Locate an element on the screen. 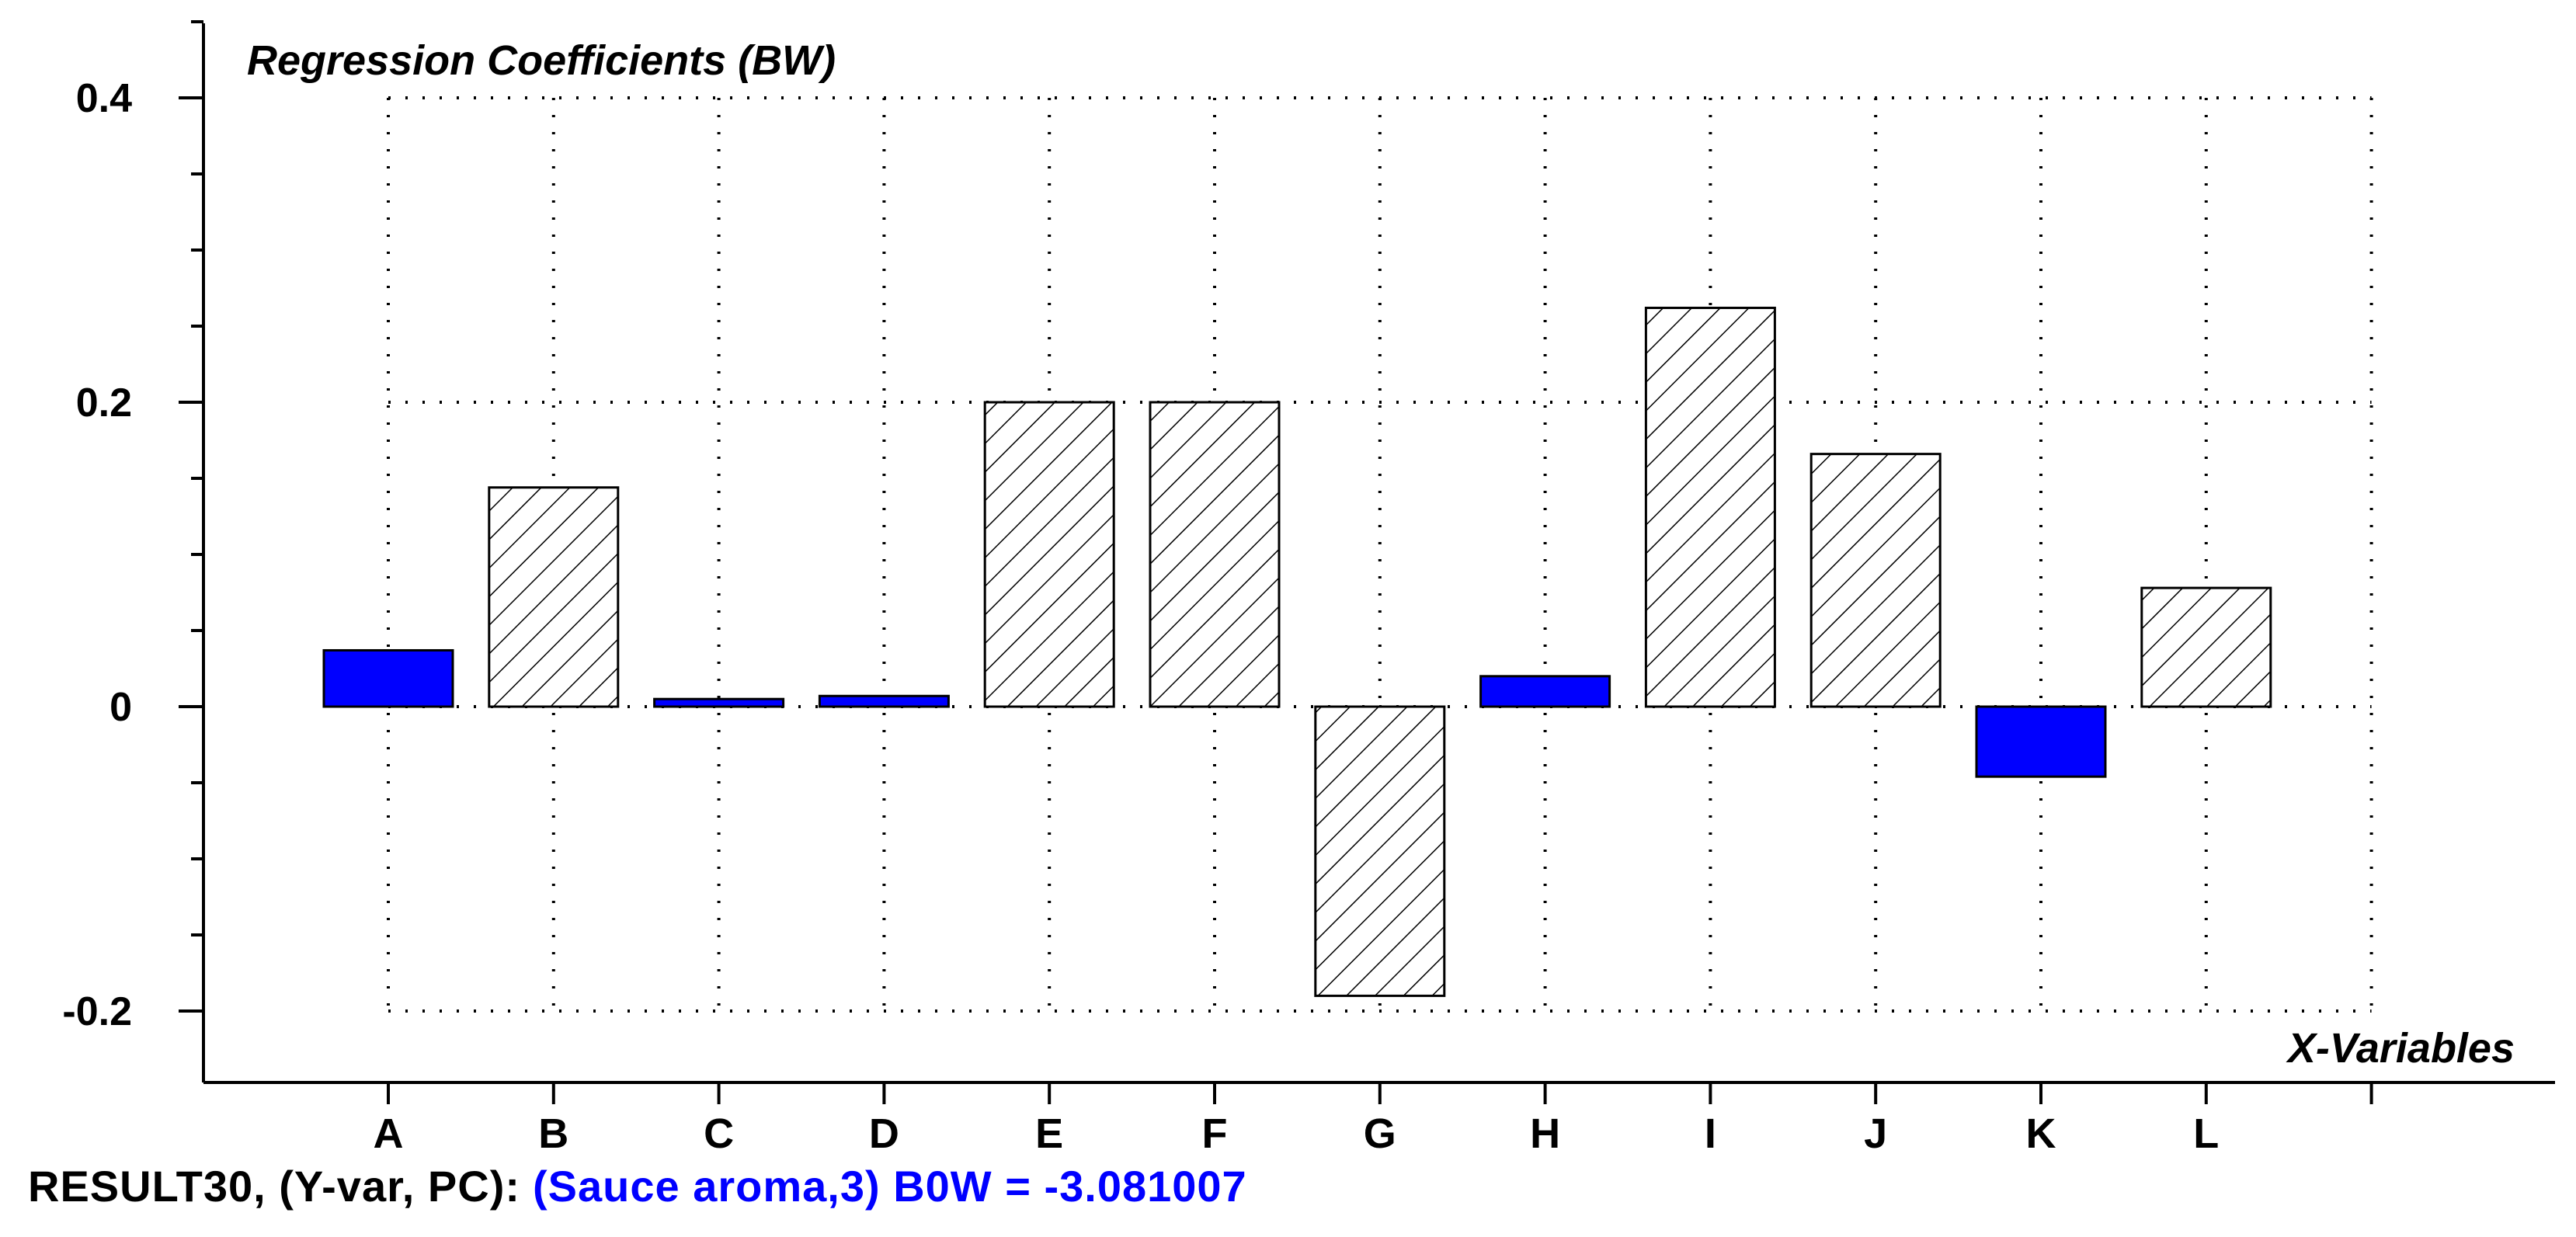 This screenshot has height=1237, width=2576. bar-G is located at coordinates (1380, 851).